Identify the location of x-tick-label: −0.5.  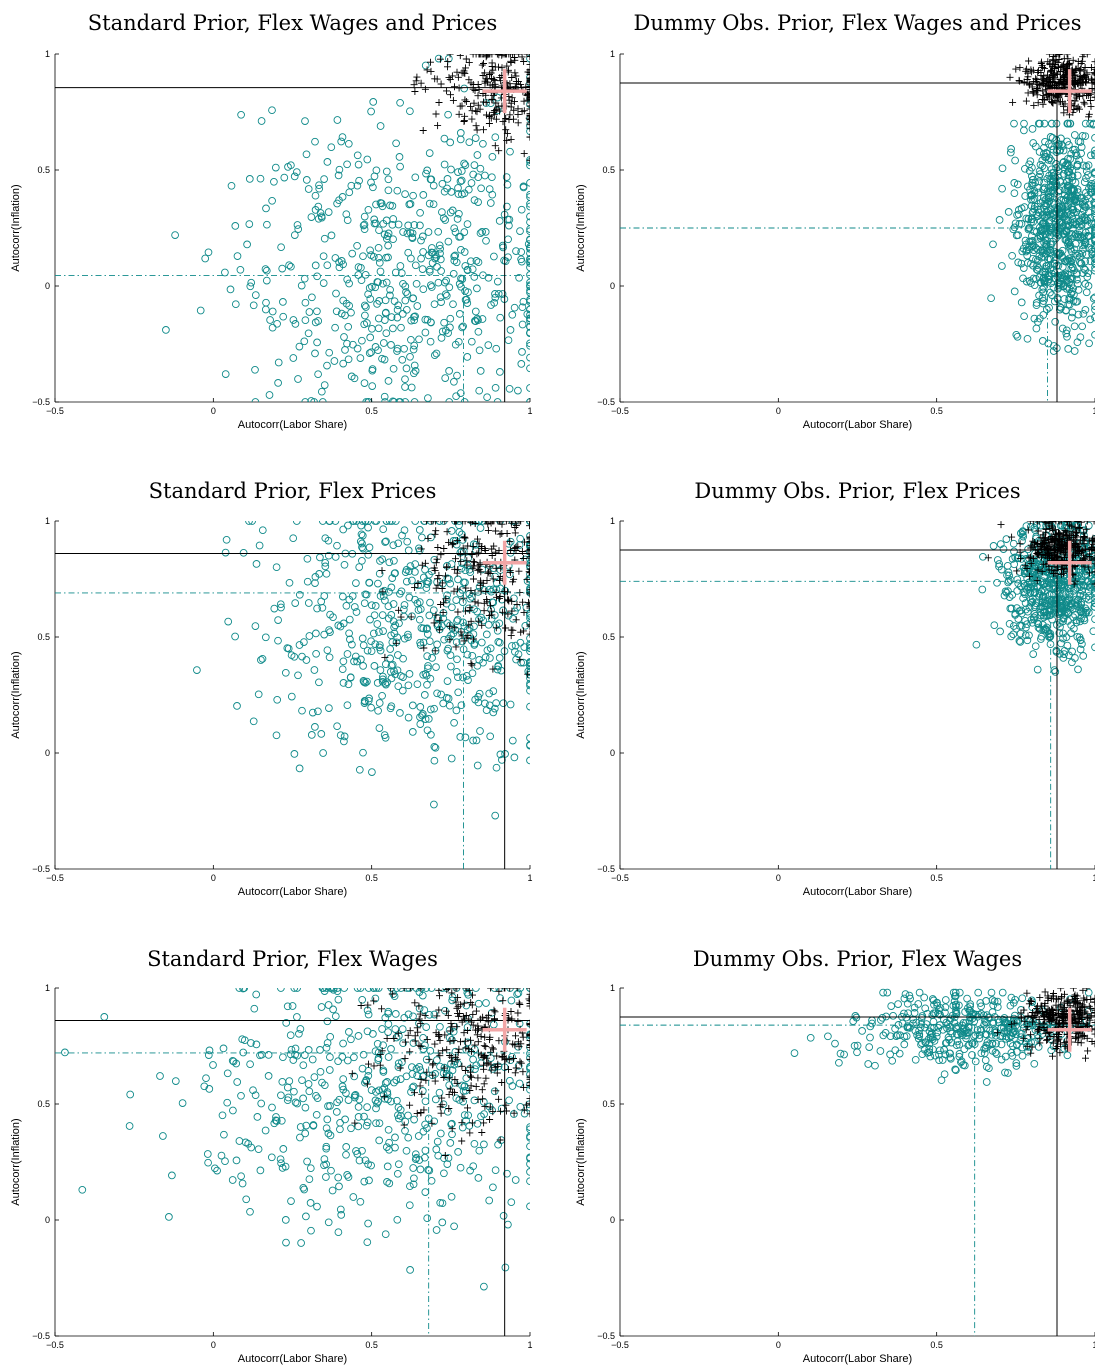
(55, 878).